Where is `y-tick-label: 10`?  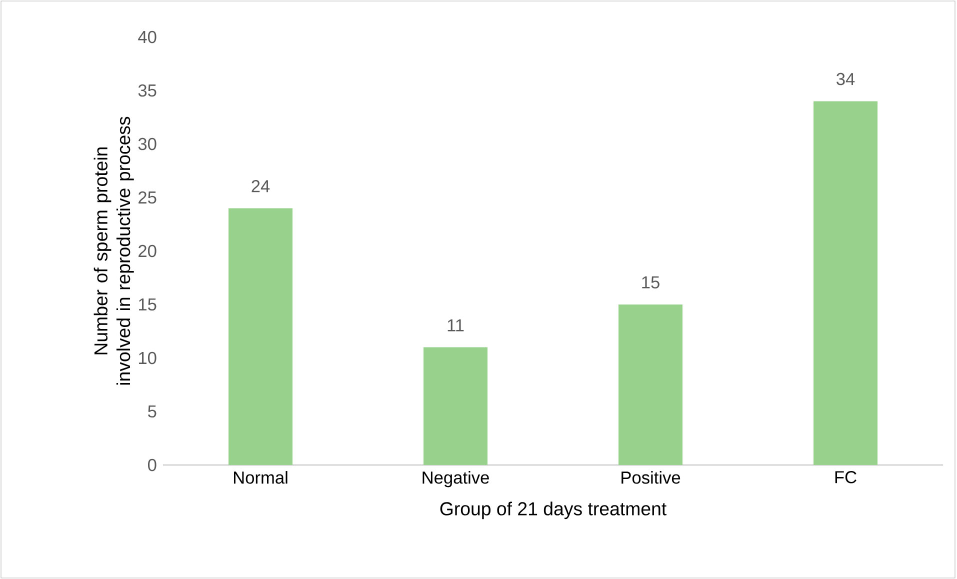
y-tick-label: 10 is located at coordinates (147, 358).